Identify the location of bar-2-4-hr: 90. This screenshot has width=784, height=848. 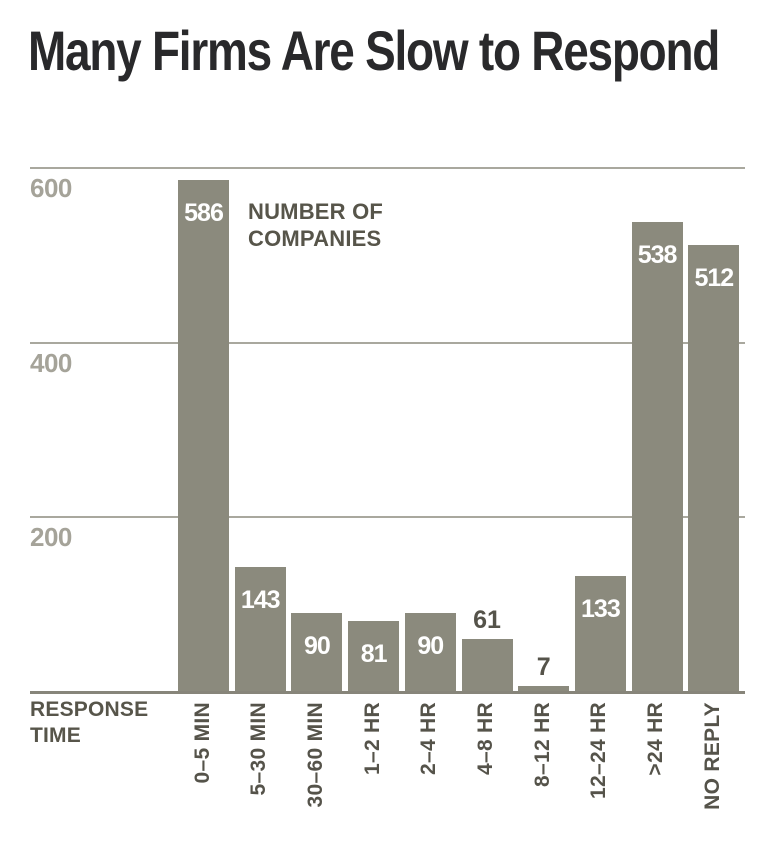
(430, 652).